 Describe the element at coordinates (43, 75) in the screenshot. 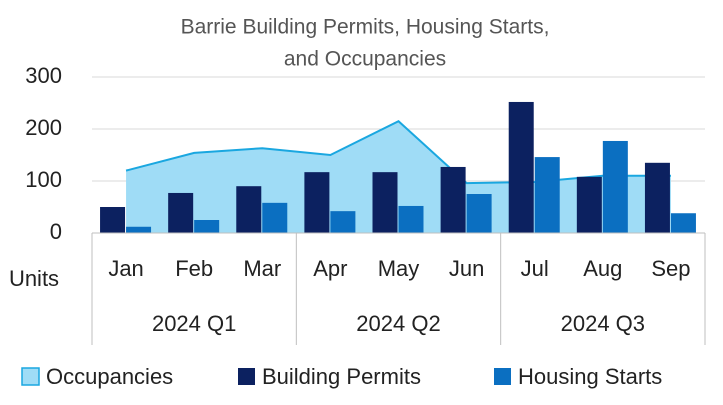

I see `y-tick-label: 300` at that location.